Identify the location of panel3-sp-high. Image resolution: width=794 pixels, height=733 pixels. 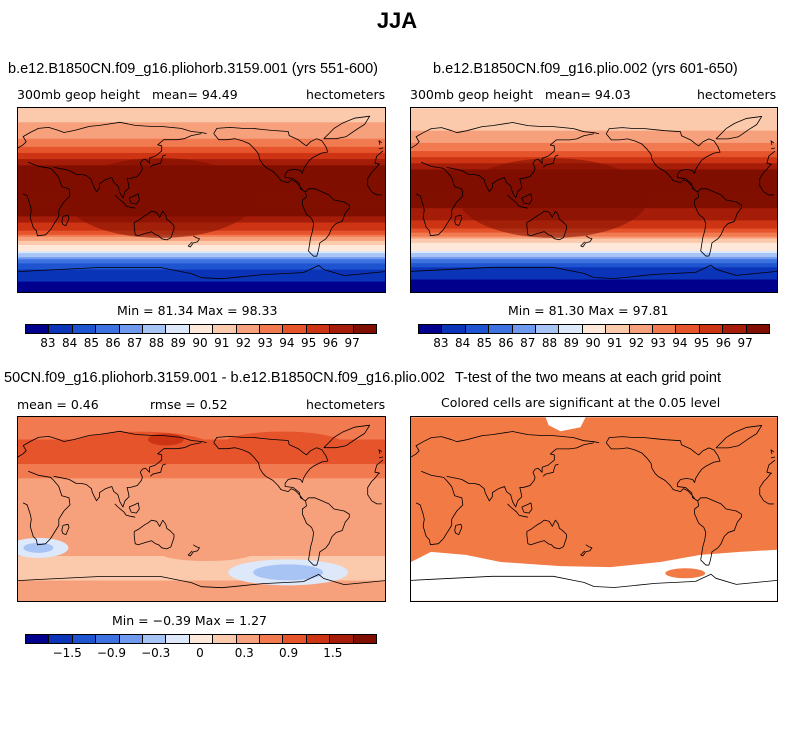
(237, 527).